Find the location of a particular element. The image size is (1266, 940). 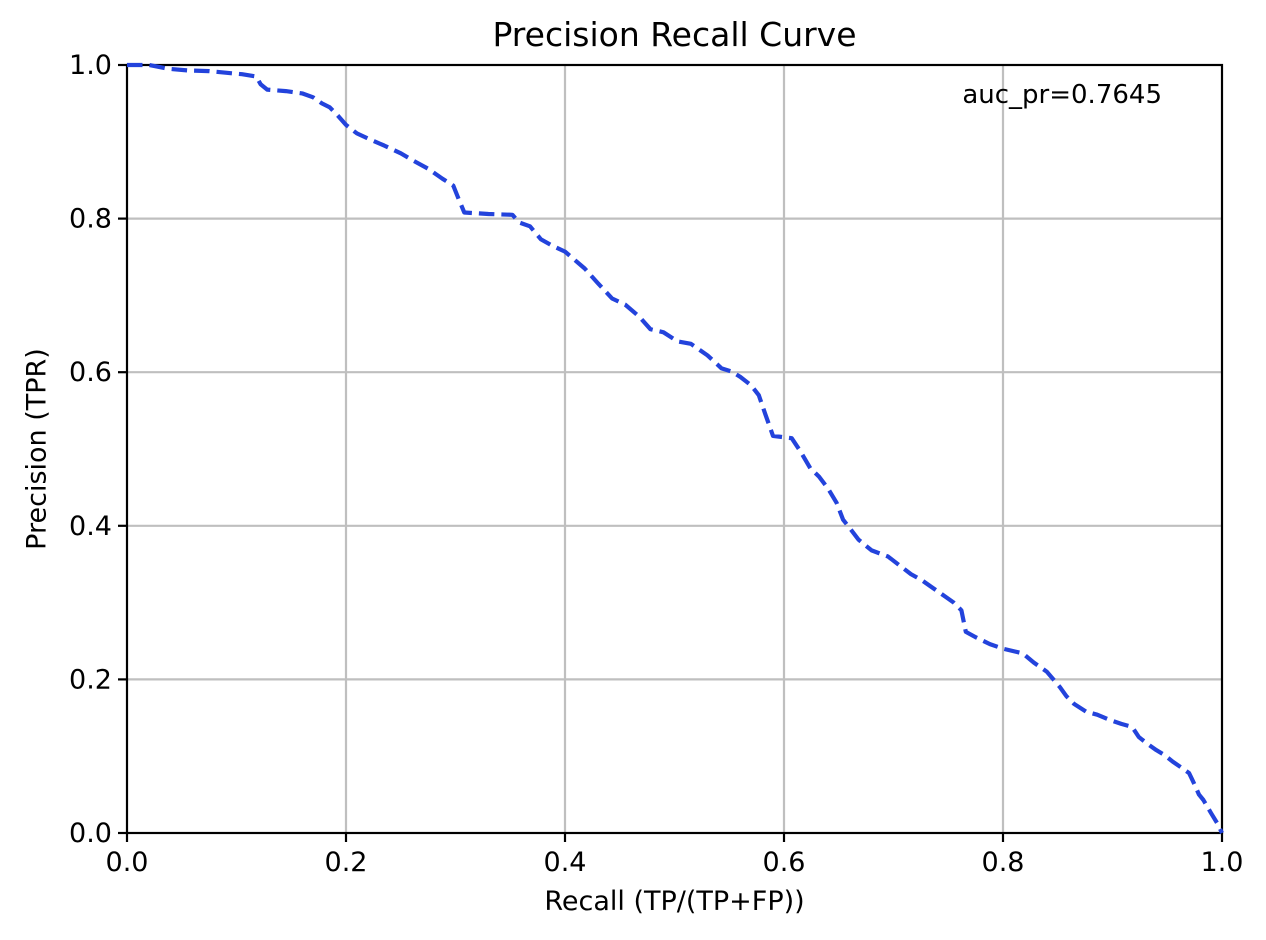

y-axis-label: Precision (TPR) is located at coordinates (37, 449).